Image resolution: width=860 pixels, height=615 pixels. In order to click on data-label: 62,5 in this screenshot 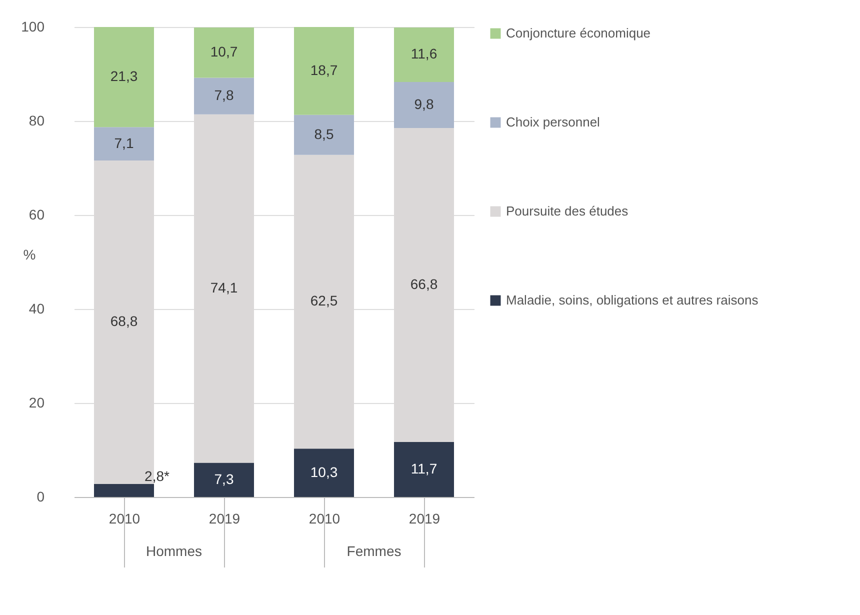, I will do `click(324, 300)`.